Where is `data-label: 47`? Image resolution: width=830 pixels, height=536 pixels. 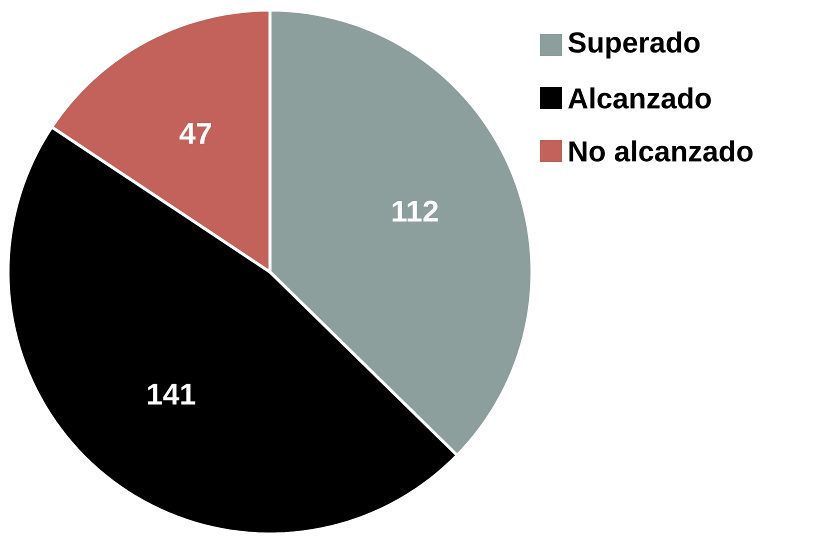 data-label: 47 is located at coordinates (196, 133).